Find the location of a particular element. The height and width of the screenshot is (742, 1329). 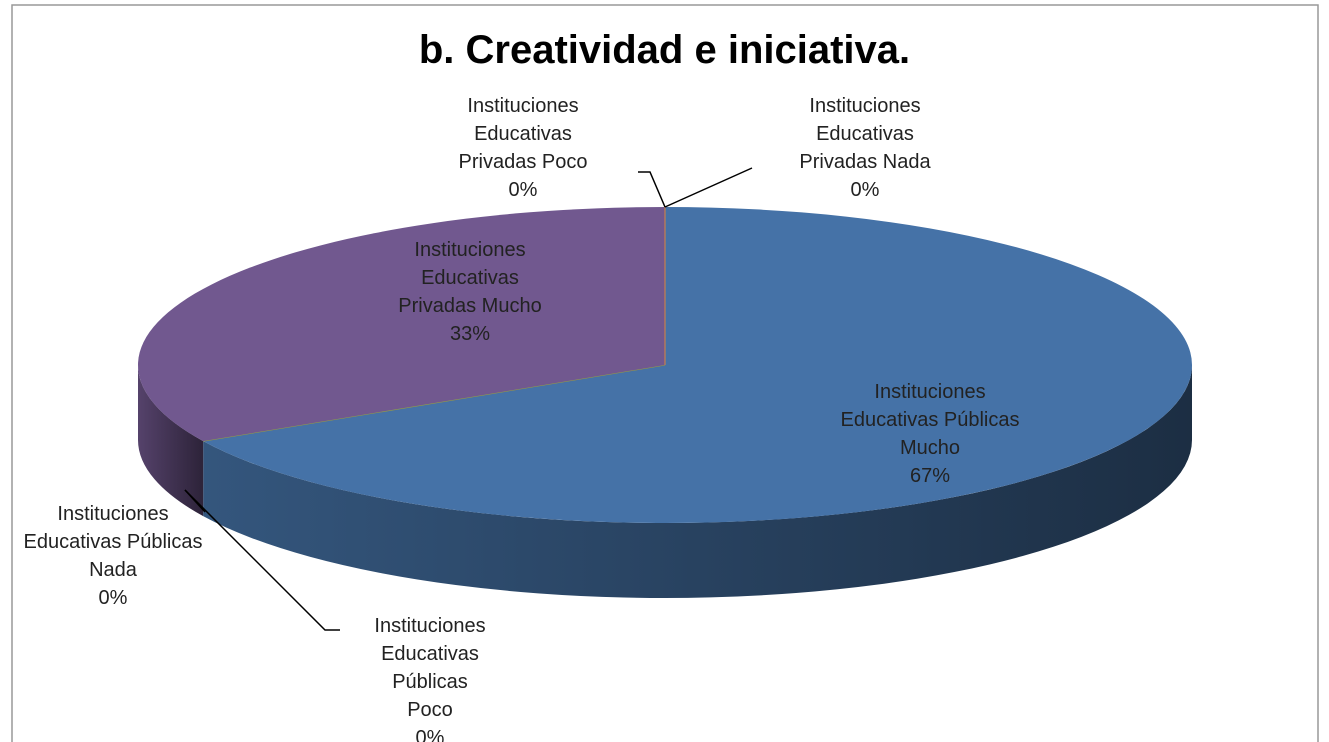

data-label: Instituciones Educativas Públicas Poco 0% is located at coordinates (430, 677).